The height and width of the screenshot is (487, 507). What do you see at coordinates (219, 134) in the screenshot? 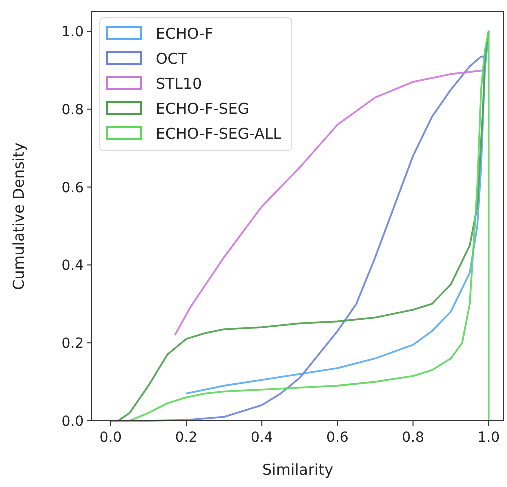
I see `legend-label: ECHO-F-SEG-ALL` at bounding box center [219, 134].